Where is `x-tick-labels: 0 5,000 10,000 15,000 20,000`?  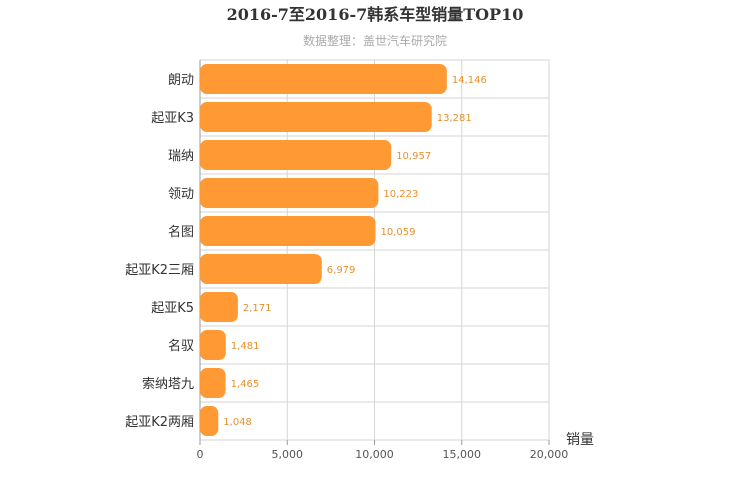
x-tick-labels: 0 5,000 10,000 15,000 20,000 is located at coordinates (383, 454).